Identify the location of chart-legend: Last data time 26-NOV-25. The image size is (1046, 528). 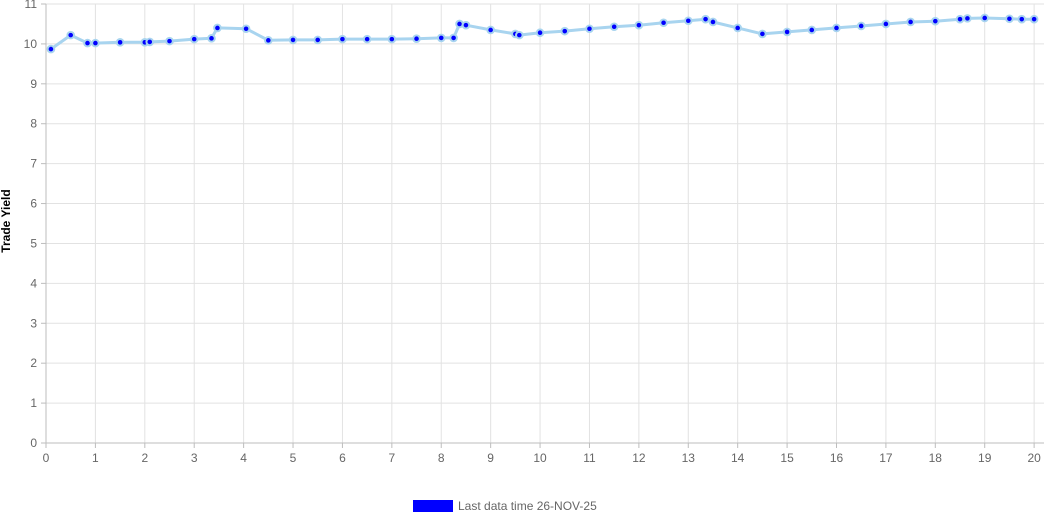
(505, 506).